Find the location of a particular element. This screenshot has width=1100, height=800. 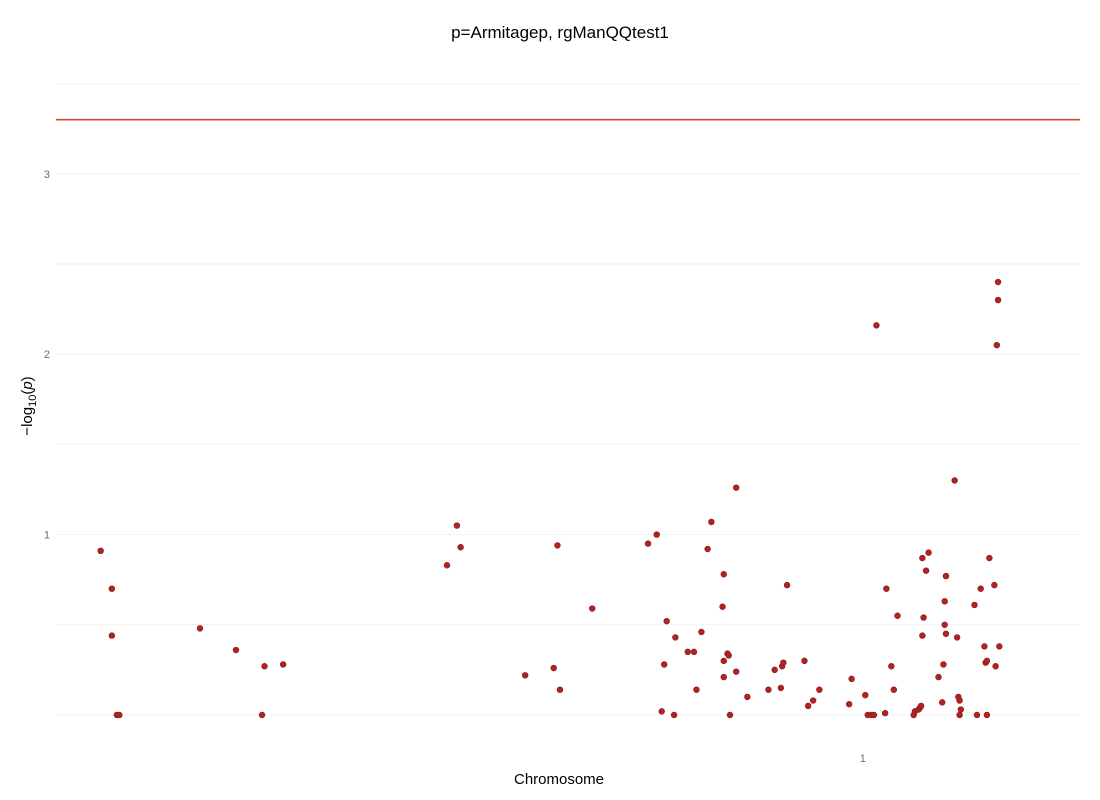

y-tick-label: 3 is located at coordinates (47, 175).